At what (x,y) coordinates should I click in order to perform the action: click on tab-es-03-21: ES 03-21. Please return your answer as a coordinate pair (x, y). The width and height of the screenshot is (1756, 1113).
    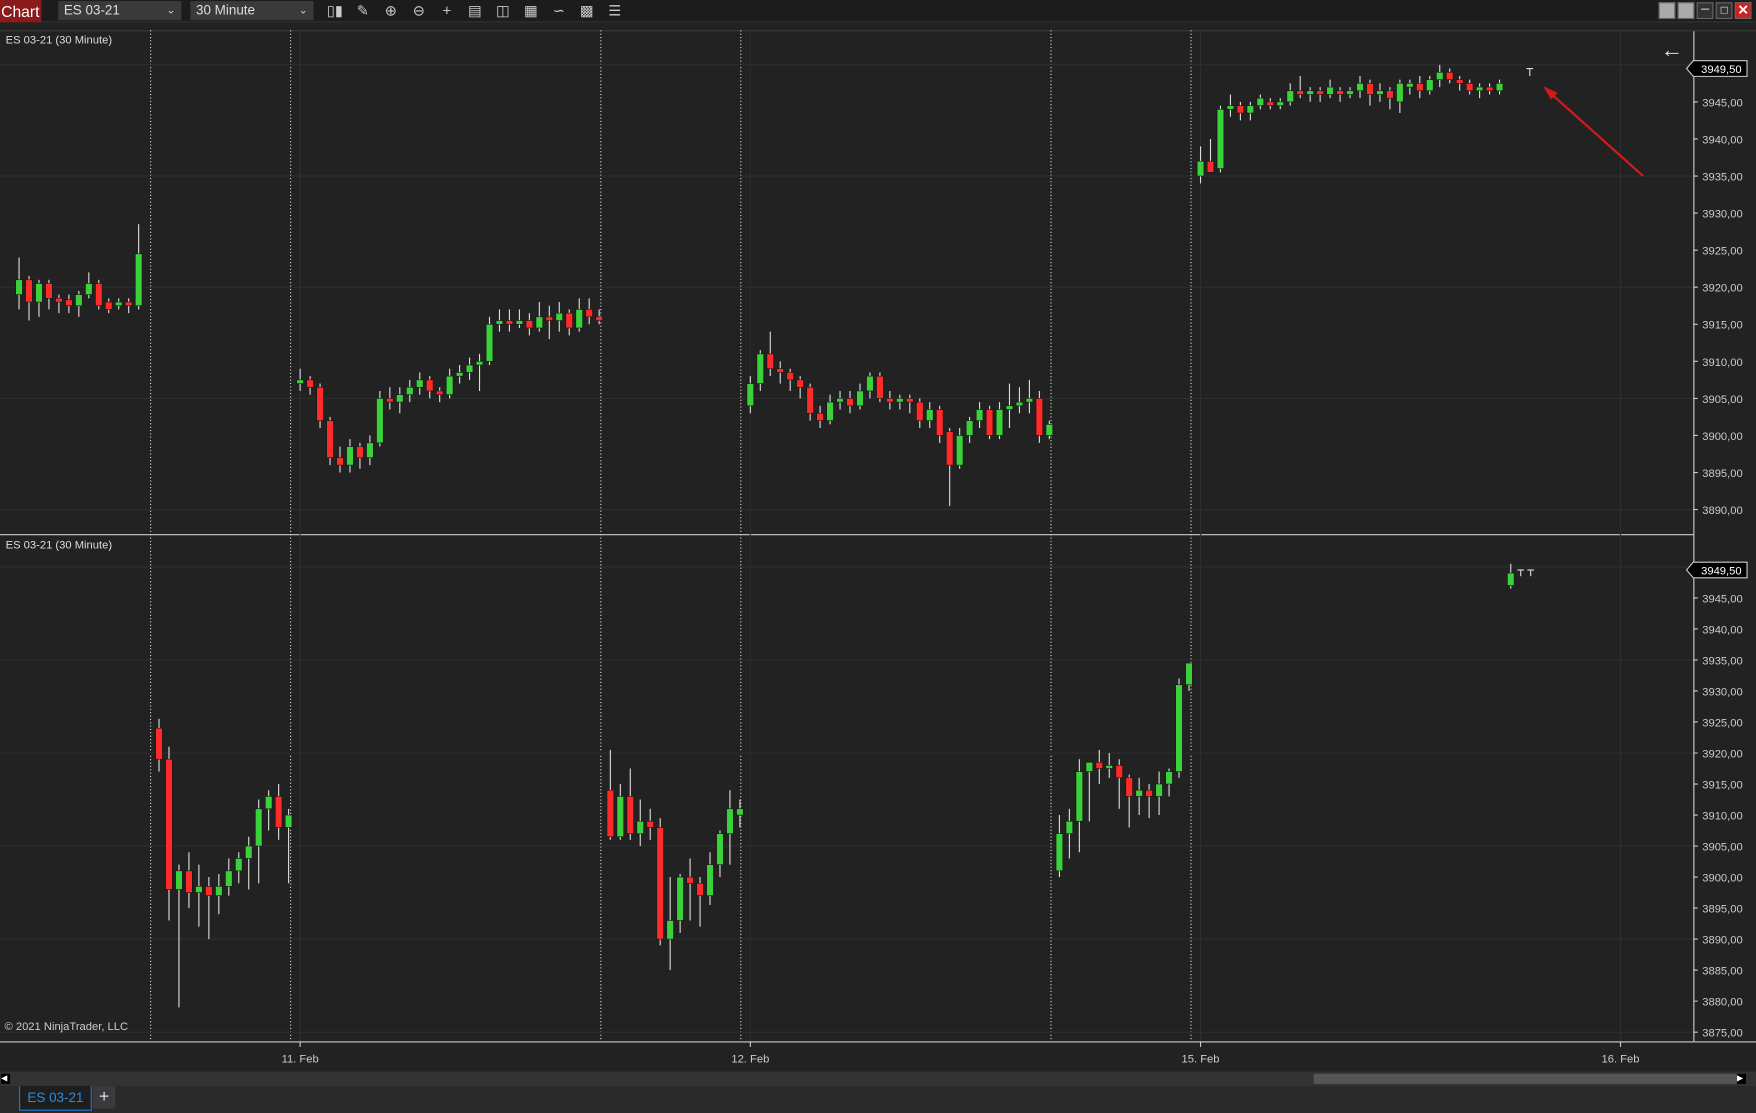
    Looking at the image, I should click on (55, 1098).